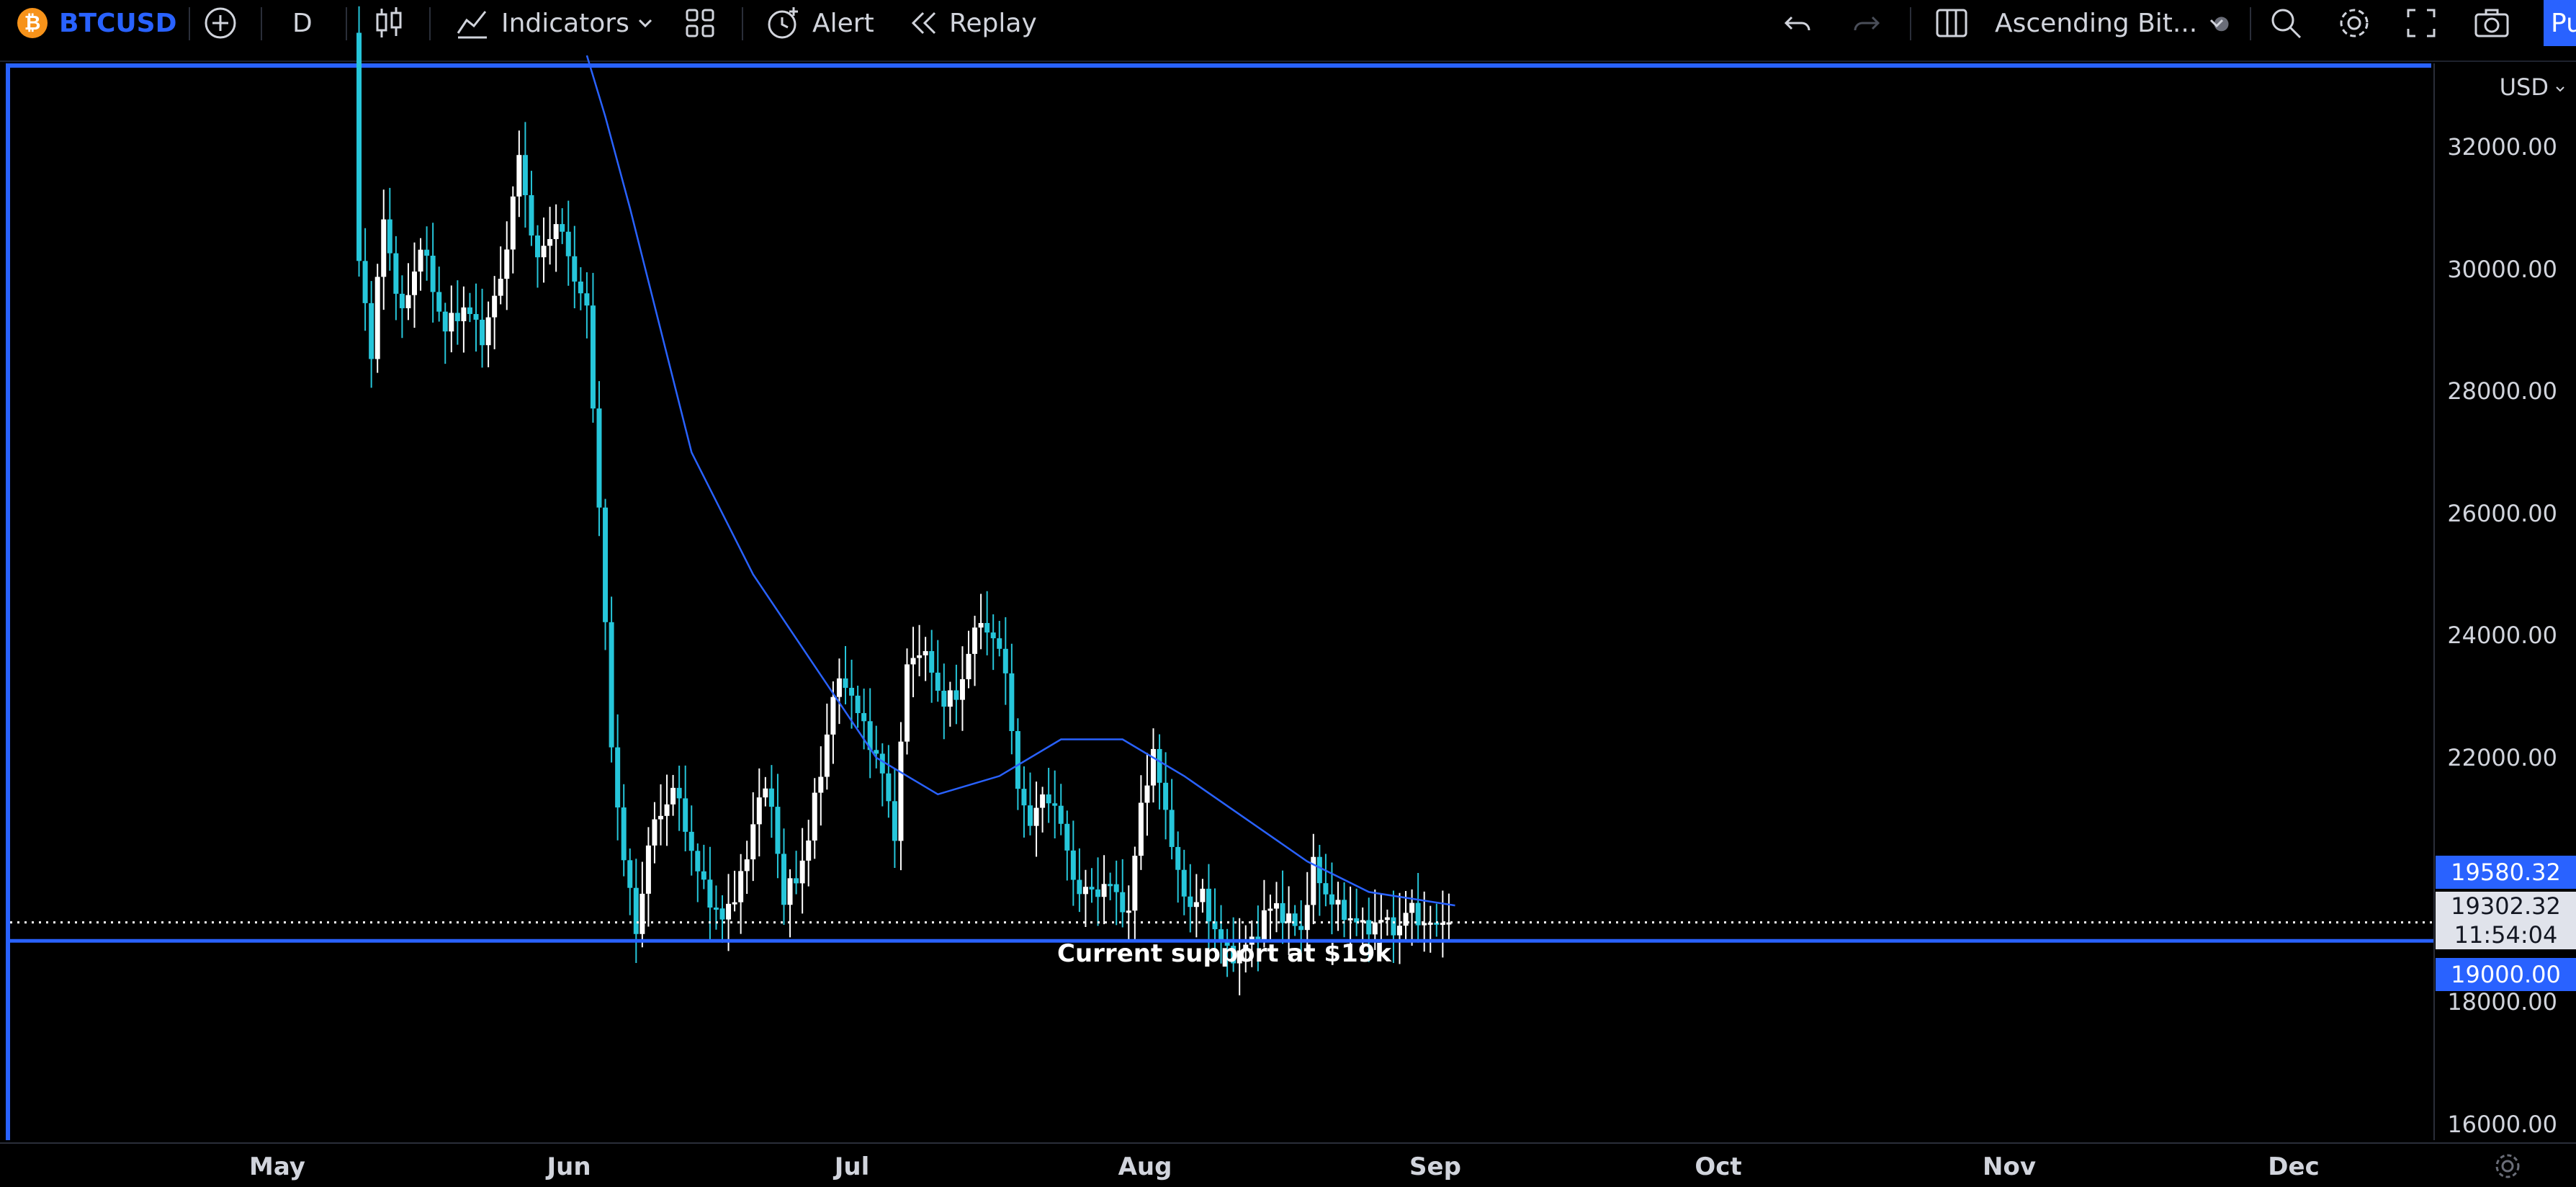 Image resolution: width=2576 pixels, height=1187 pixels. What do you see at coordinates (569, 1167) in the screenshot?
I see `time-tick-label: Jun` at bounding box center [569, 1167].